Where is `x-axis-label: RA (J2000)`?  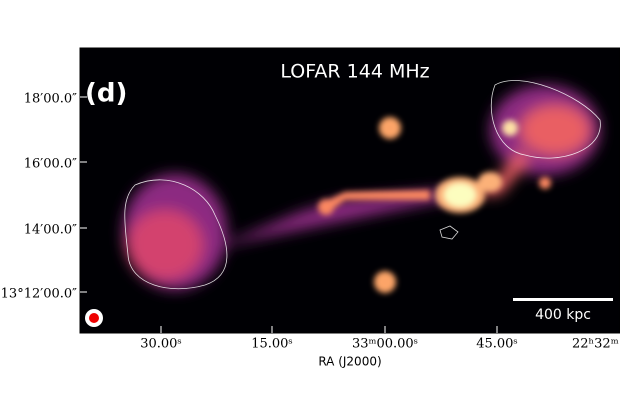 x-axis-label: RA (J2000) is located at coordinates (349, 362).